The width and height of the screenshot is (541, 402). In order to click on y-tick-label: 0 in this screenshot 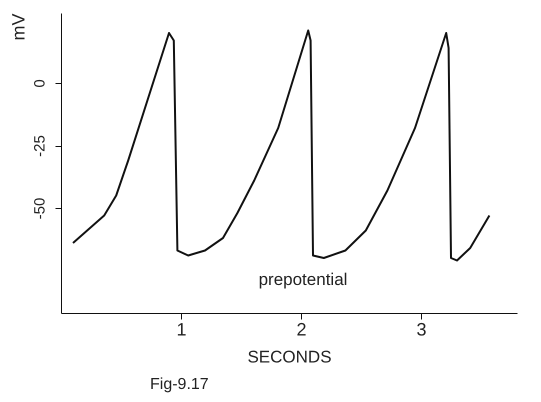, I will do `click(40, 83)`.